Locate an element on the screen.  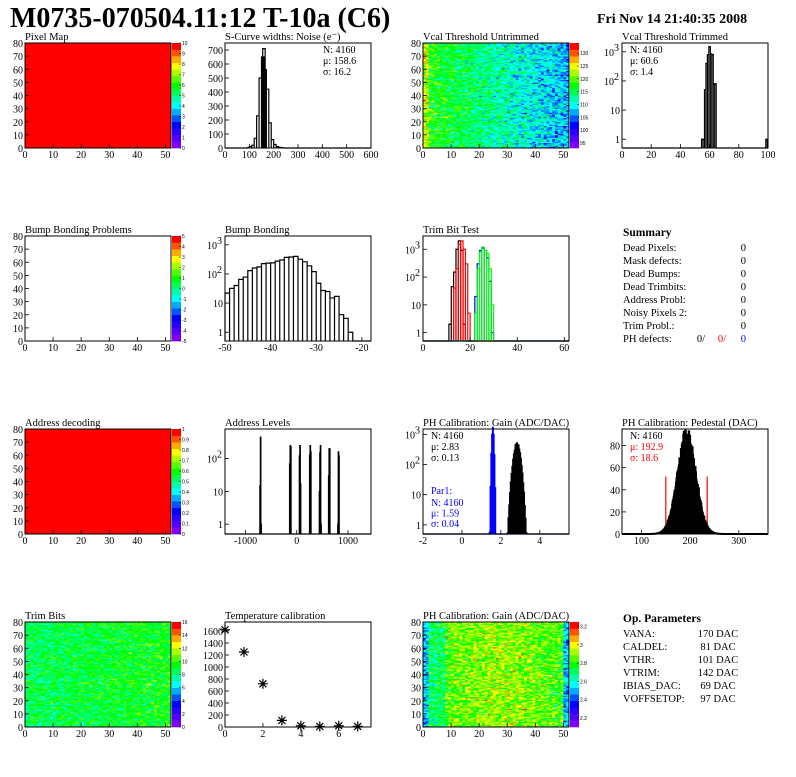
chart-title: Address Levels is located at coordinates (257, 423).